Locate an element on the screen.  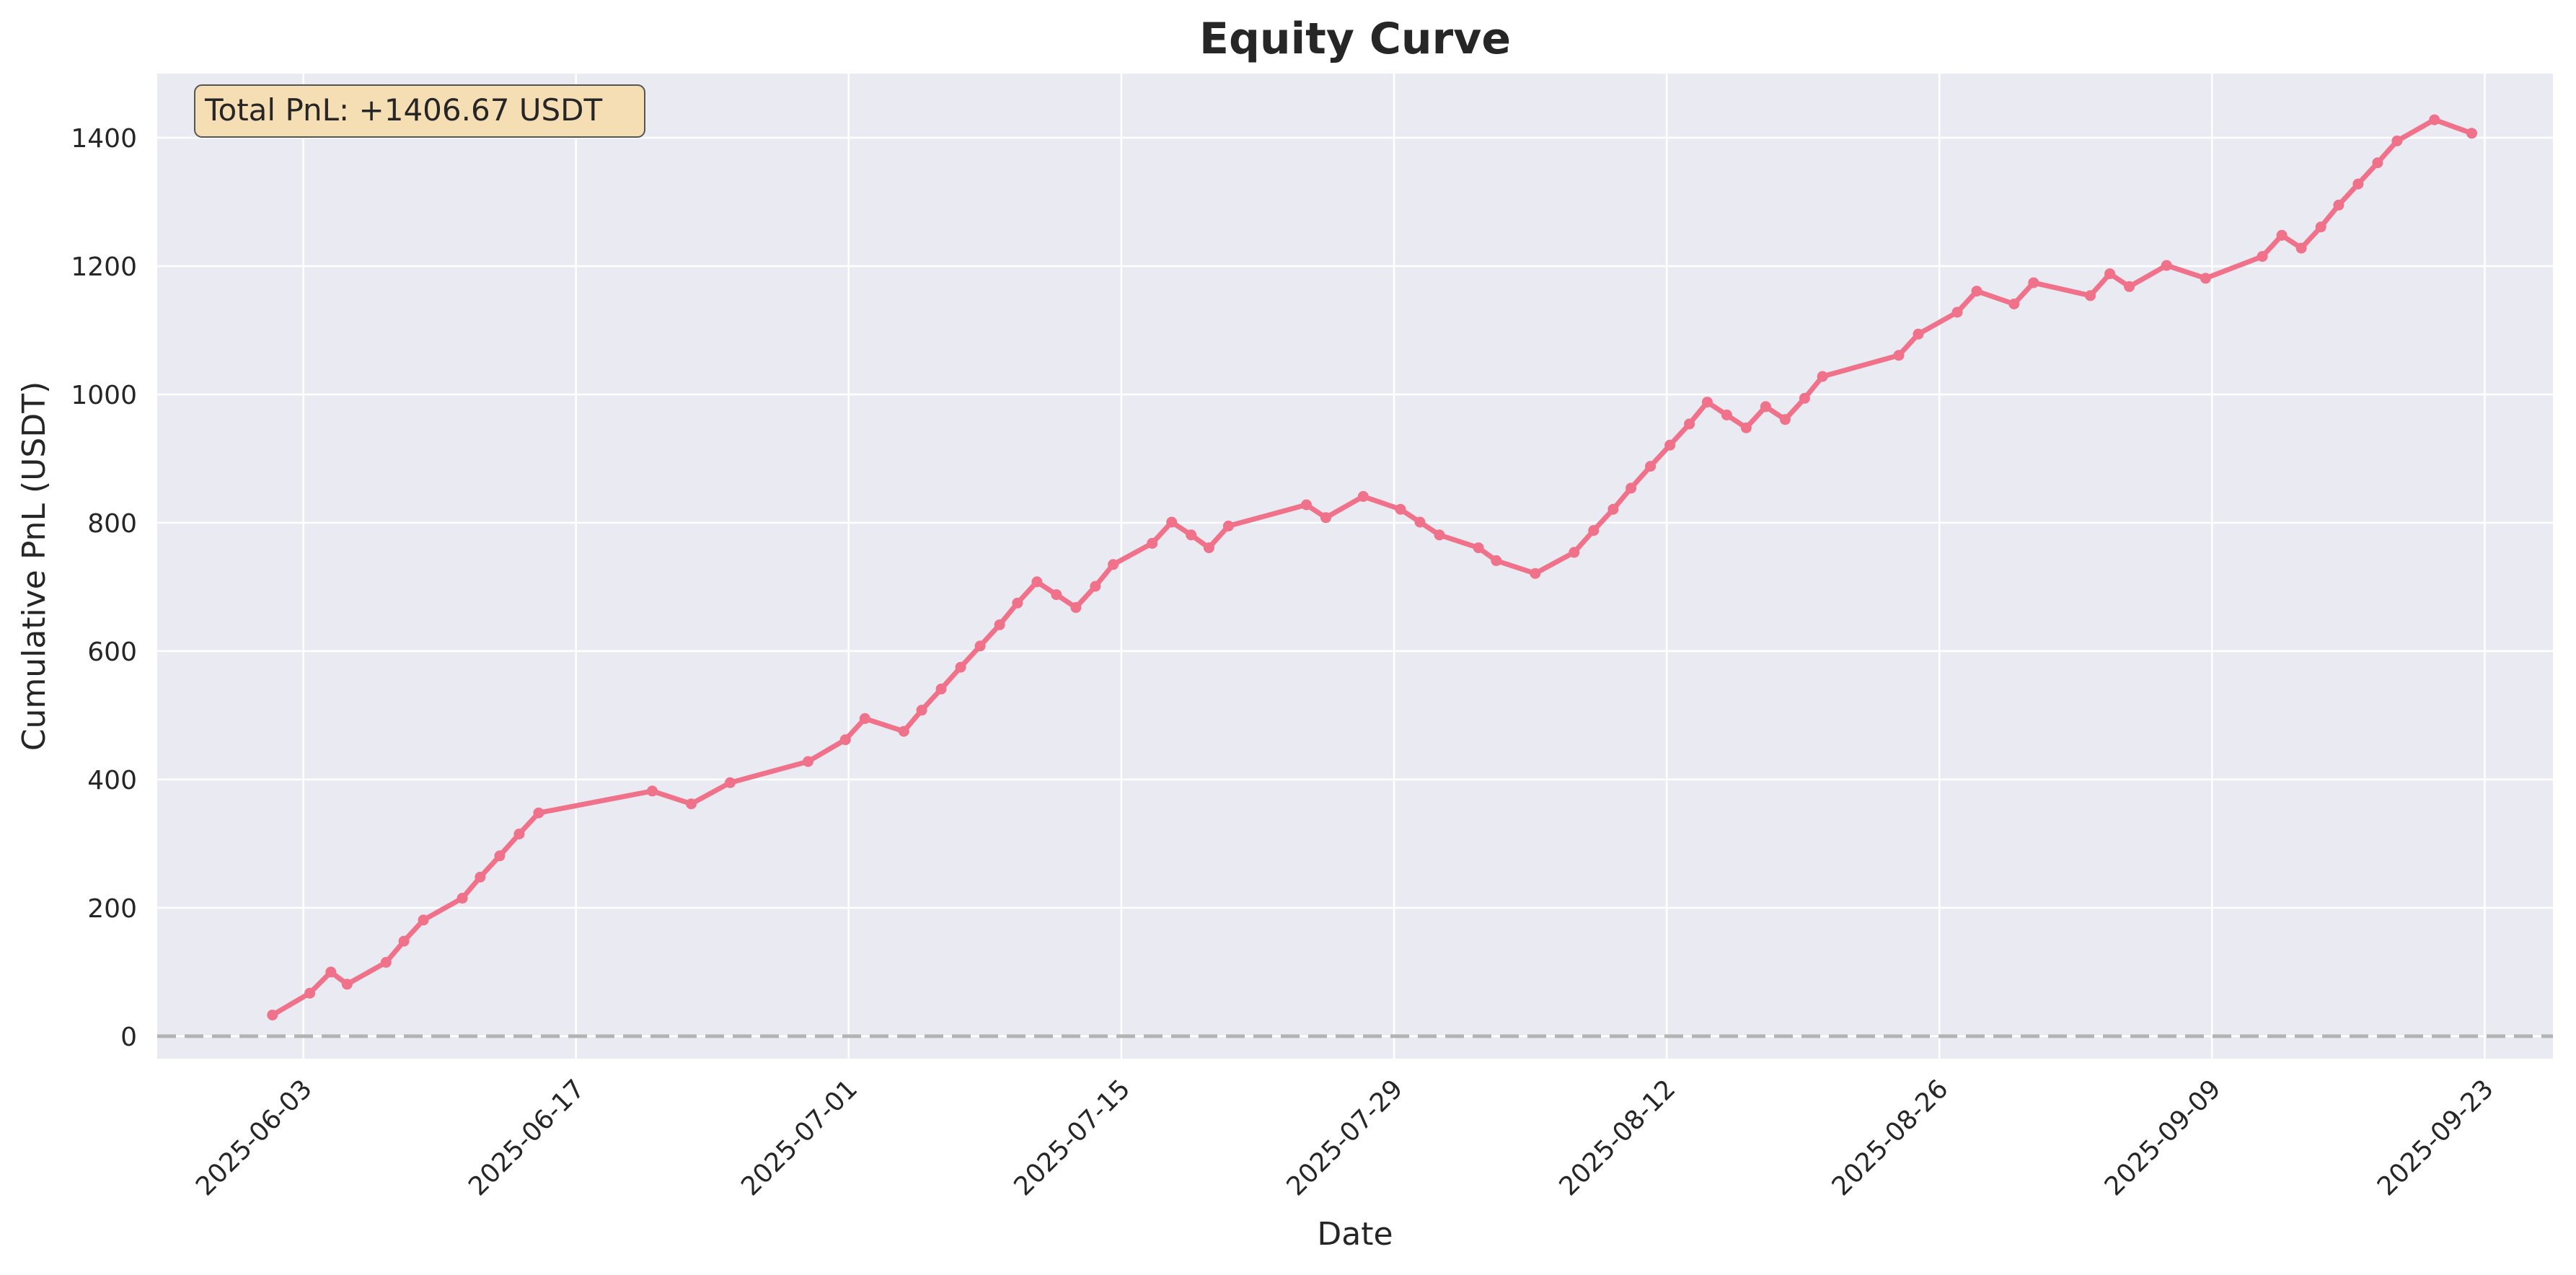
y-tick-label: 200 is located at coordinates (112, 909).